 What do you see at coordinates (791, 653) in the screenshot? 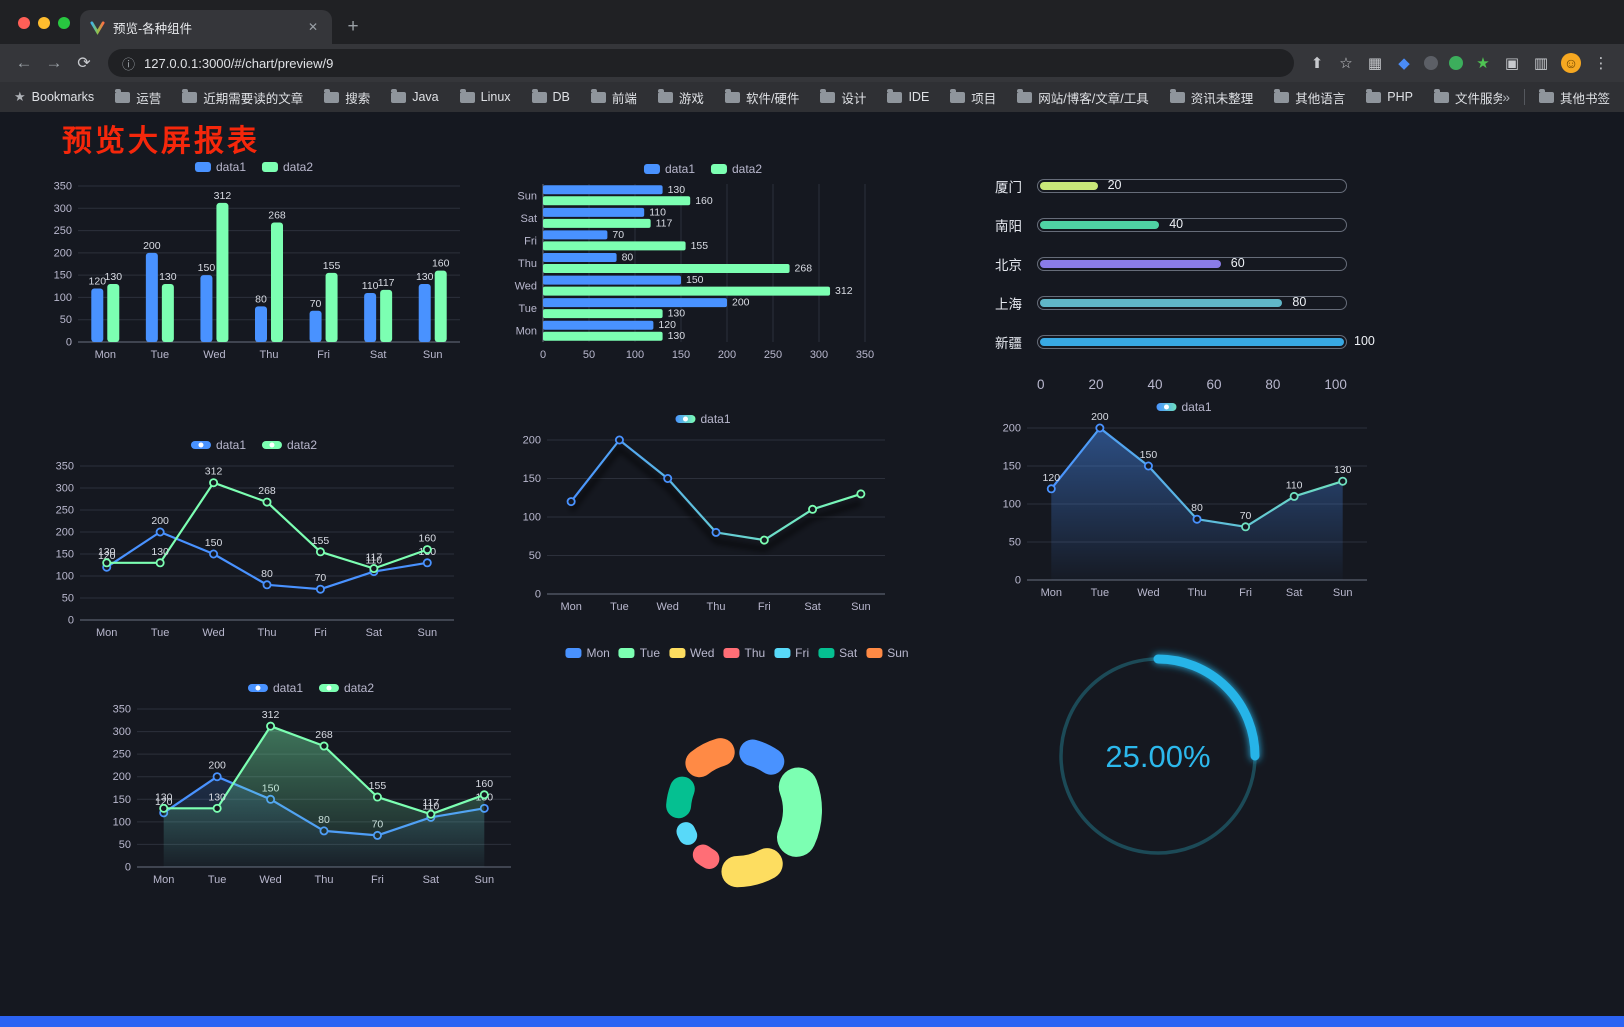
I see `legend-item-Fri: Fri` at bounding box center [791, 653].